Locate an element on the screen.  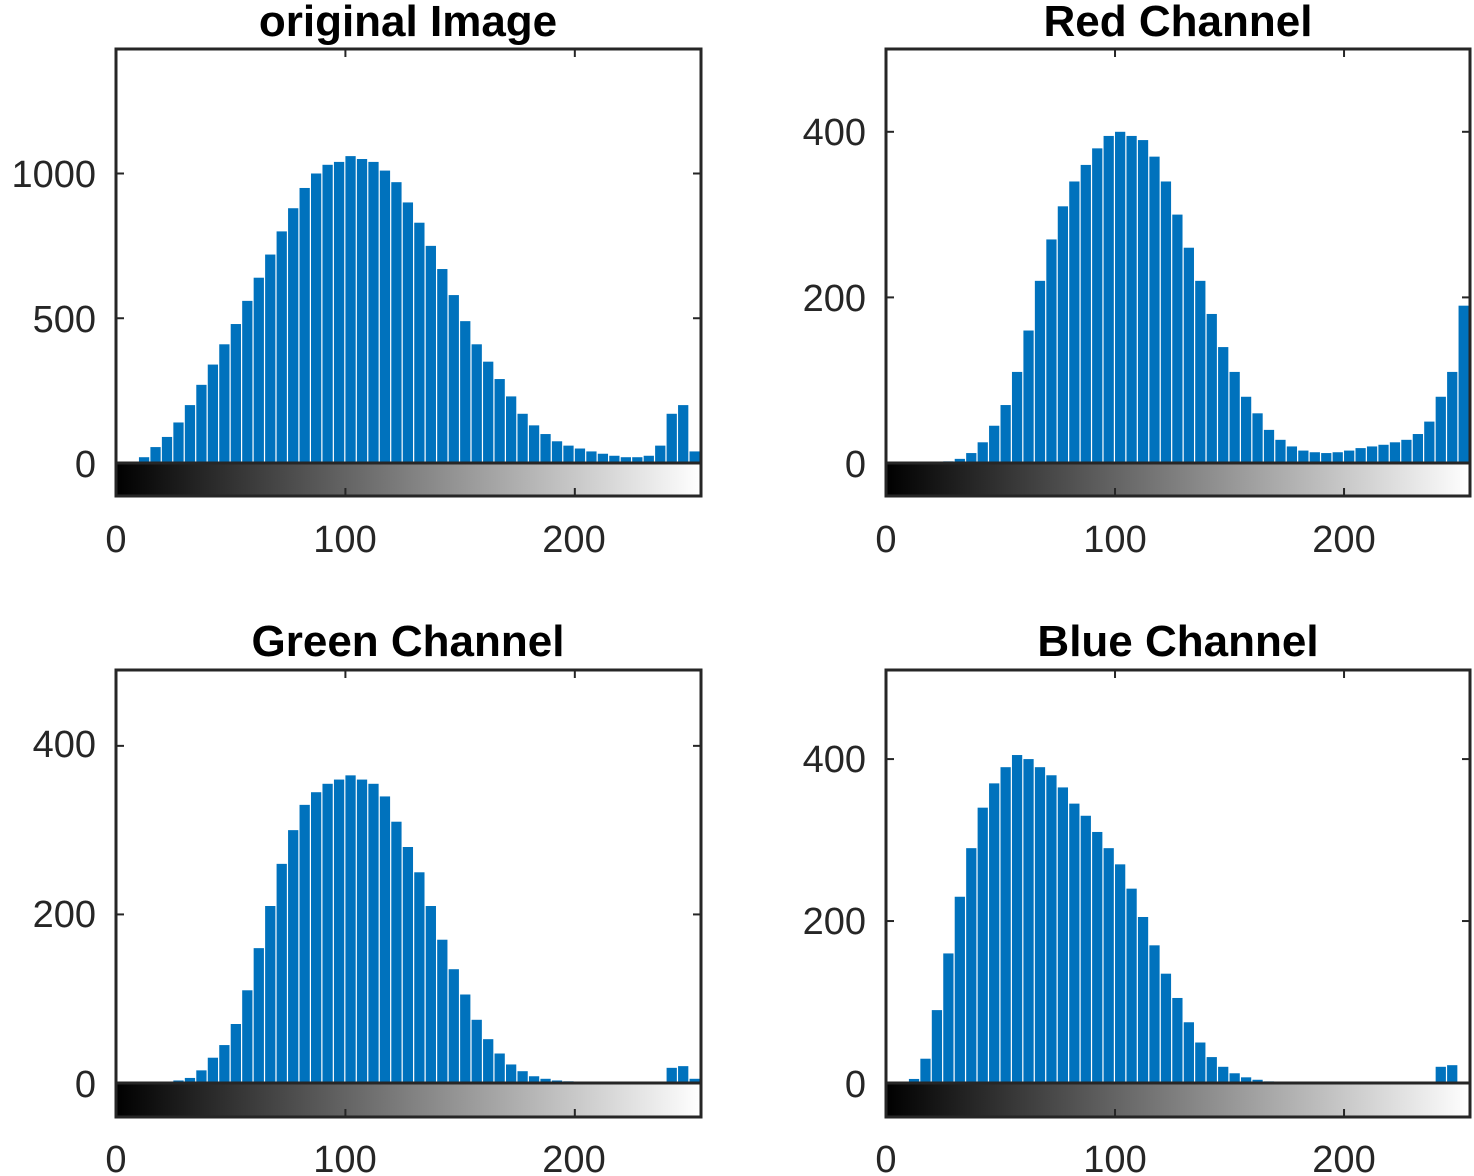
y-tick-label: 1000 is located at coordinates (53, 175).